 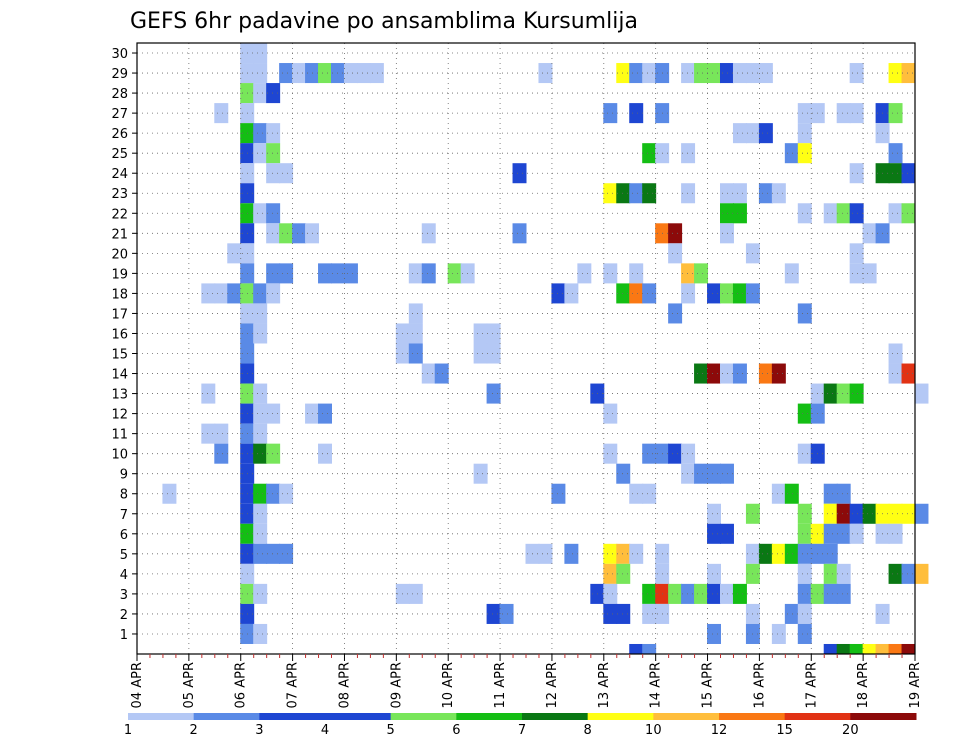 What do you see at coordinates (124, 495) in the screenshot?
I see `y-tick-label: 8` at bounding box center [124, 495].